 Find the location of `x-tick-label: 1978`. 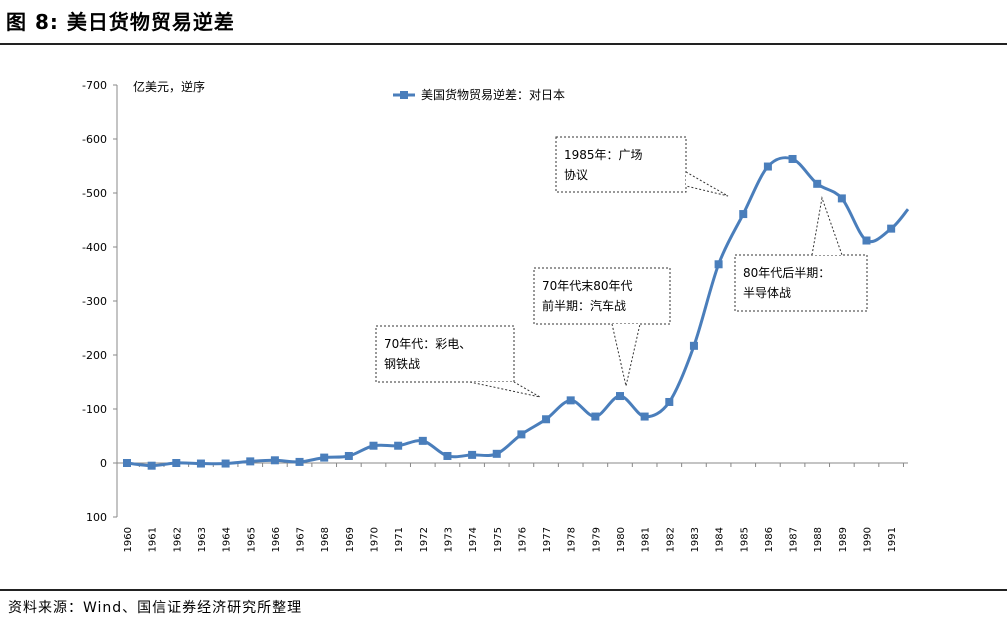

x-tick-label: 1978 is located at coordinates (572, 539).